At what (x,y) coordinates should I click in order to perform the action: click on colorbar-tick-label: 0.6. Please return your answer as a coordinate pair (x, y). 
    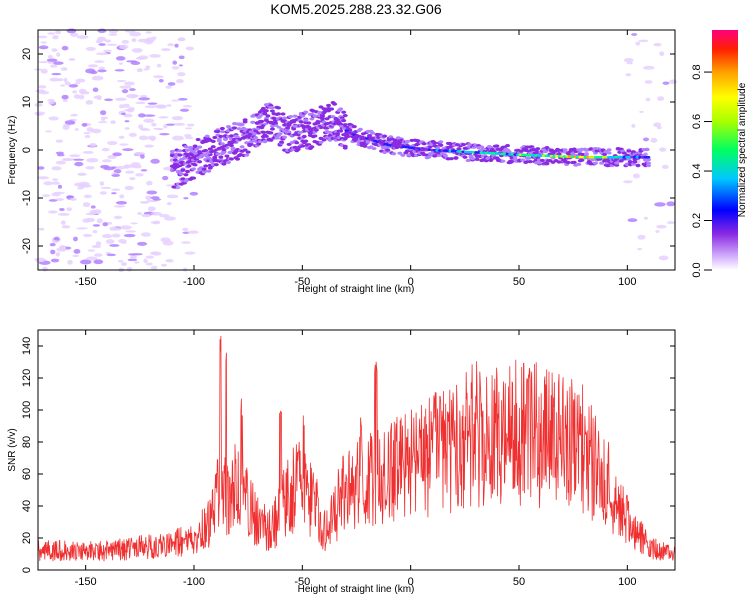
    Looking at the image, I should click on (697, 121).